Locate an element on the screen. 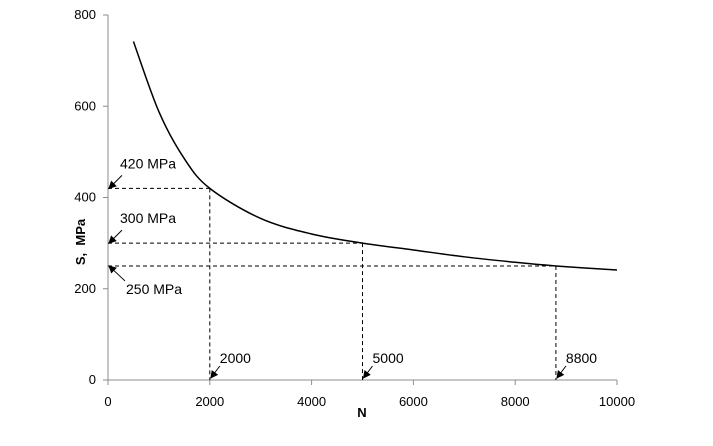 The image size is (713, 446). y-axis-ticks: 0 200 400 600 800 is located at coordinates (91, 197).